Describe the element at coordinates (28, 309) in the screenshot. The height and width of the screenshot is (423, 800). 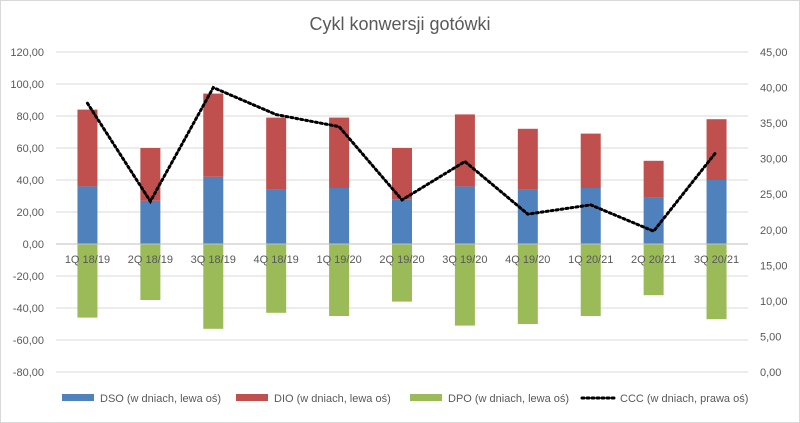
I see `left-tick-label: -40,00` at that location.